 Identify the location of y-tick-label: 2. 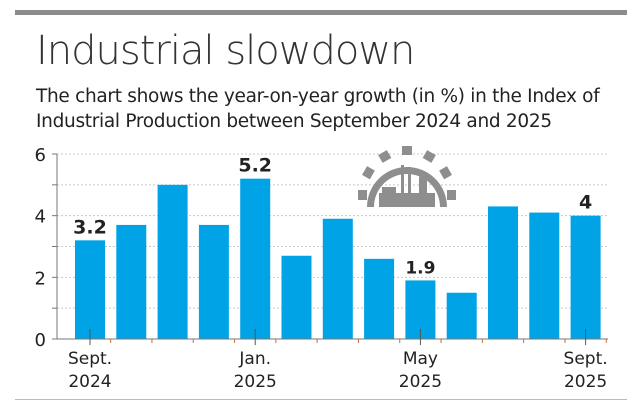
(40, 278).